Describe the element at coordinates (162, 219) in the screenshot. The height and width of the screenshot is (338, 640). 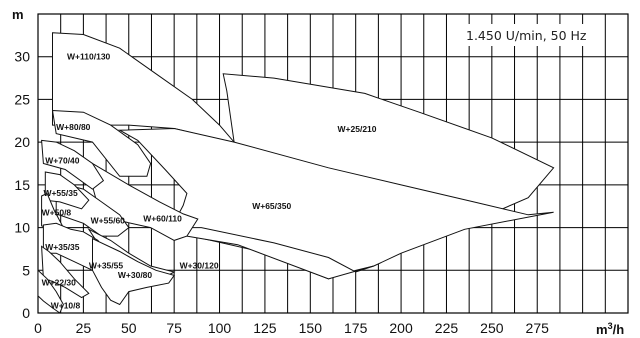
I see `curve-label: W+60/110` at that location.